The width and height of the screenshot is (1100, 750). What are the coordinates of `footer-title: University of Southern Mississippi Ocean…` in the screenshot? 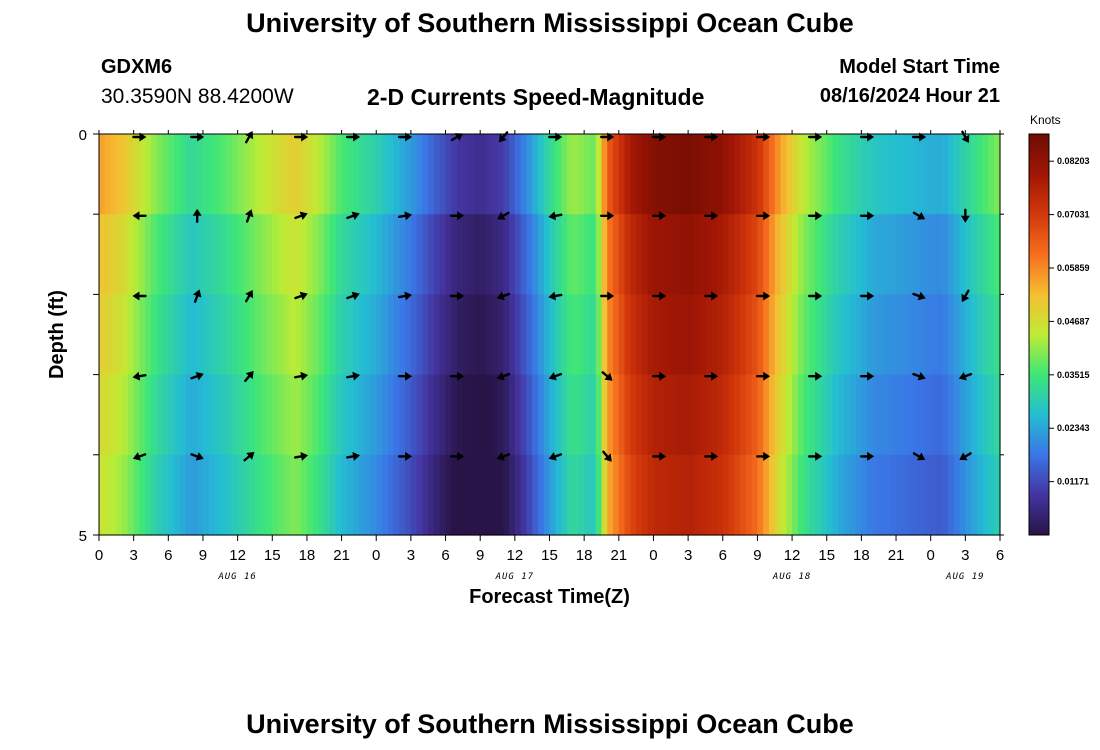 It's located at (550, 724).